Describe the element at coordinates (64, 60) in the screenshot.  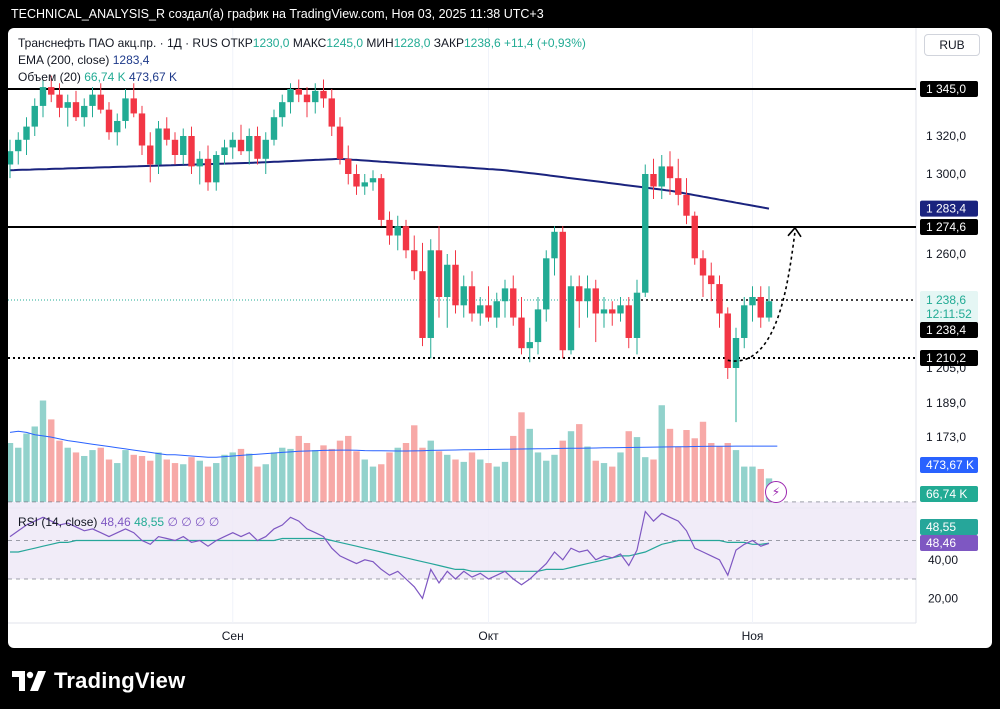
I see `ema-label: EMA (200, close)` at that location.